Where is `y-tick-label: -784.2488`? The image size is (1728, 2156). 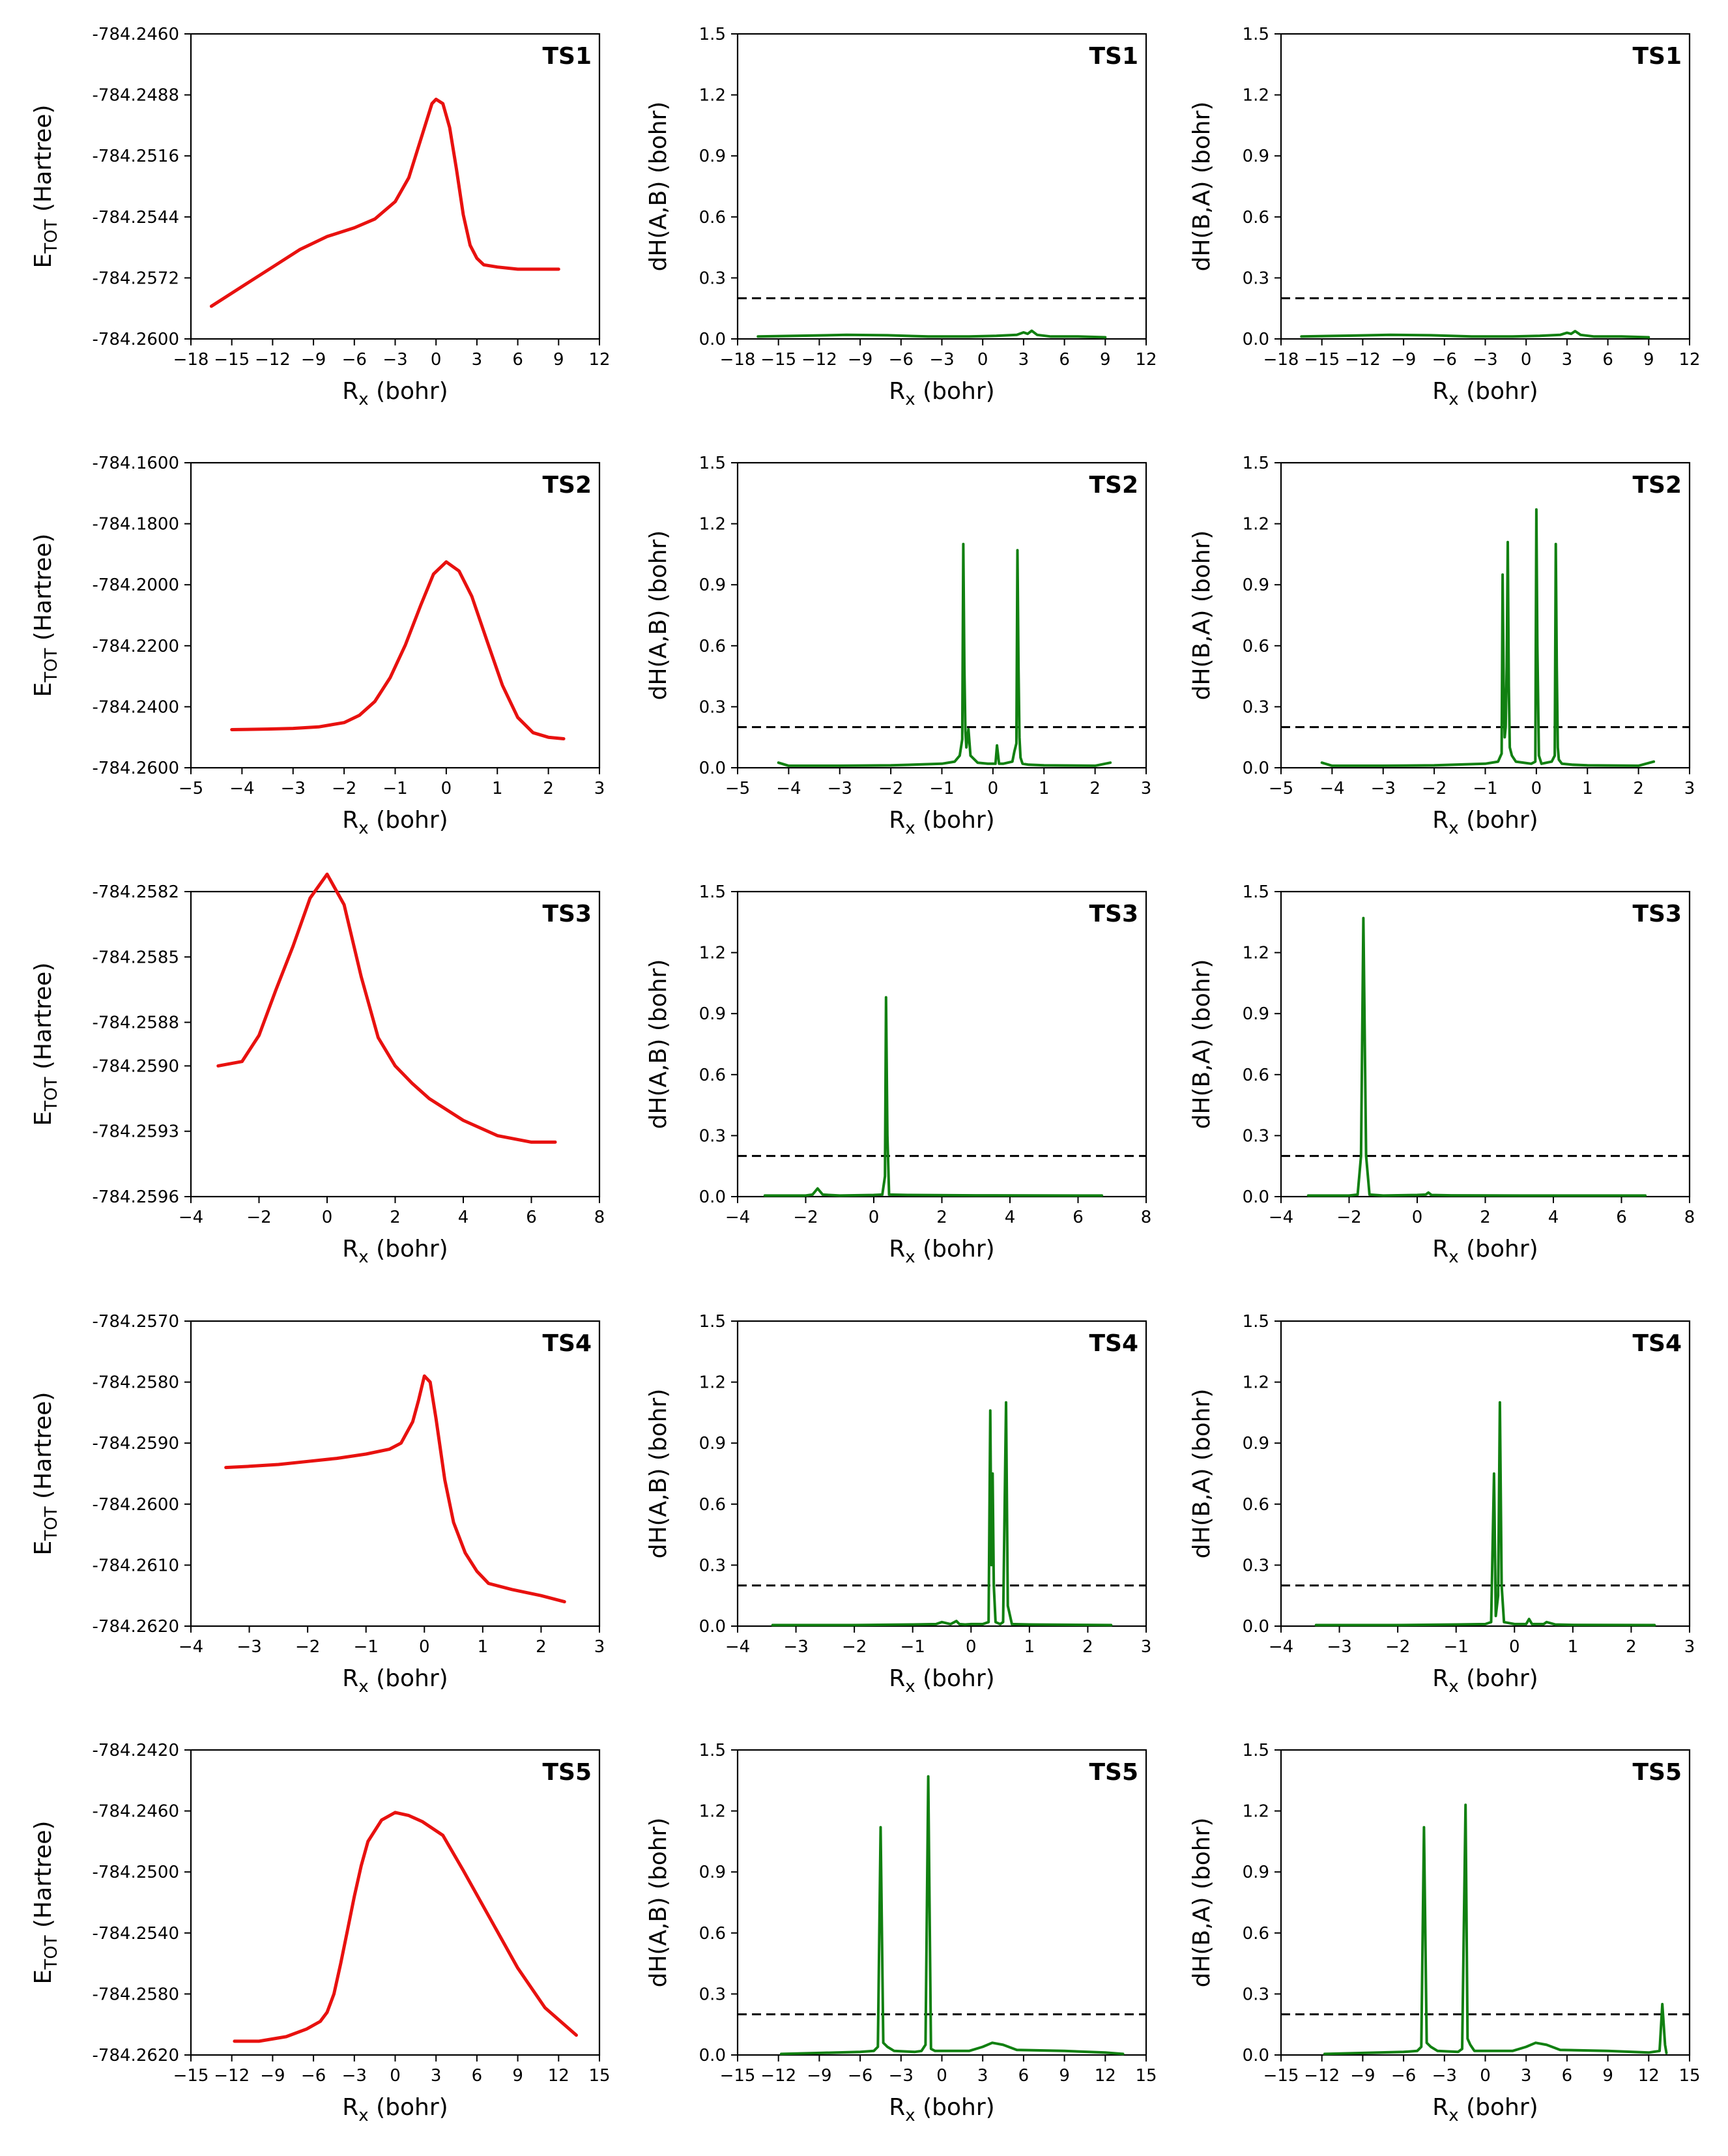
y-tick-label: -784.2488 is located at coordinates (136, 96).